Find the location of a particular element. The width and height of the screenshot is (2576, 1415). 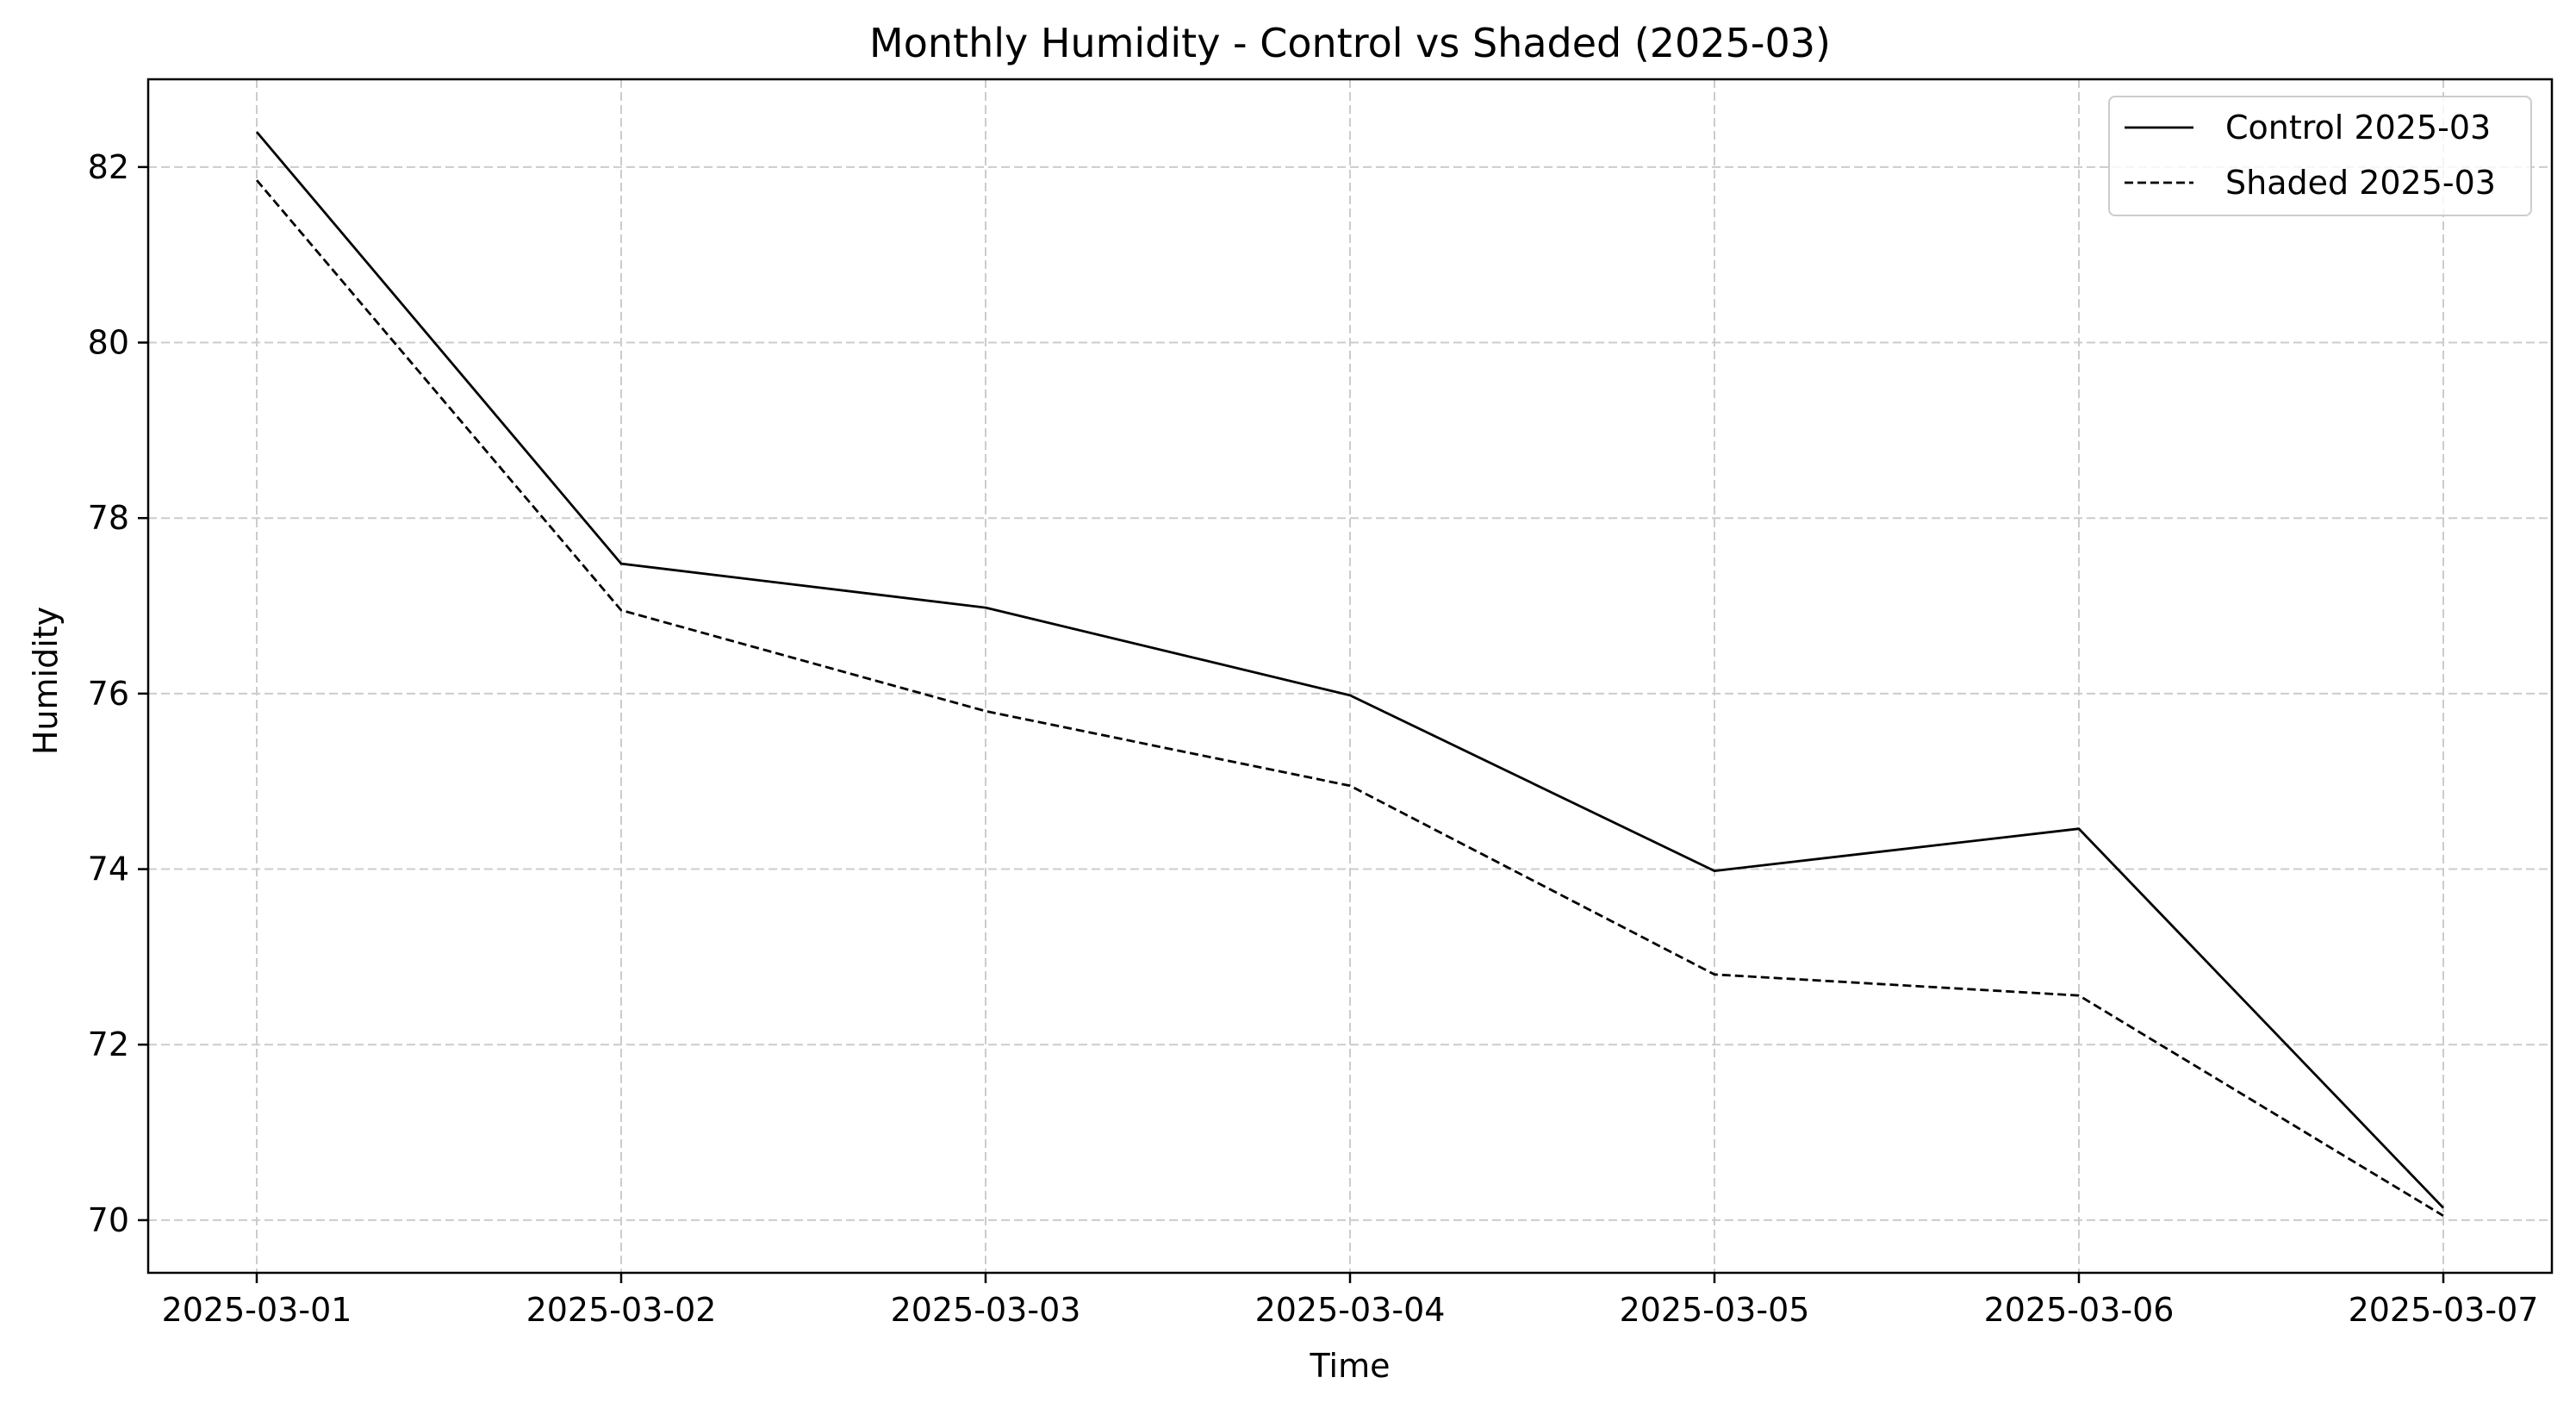

x-tick-label: 2025-03-06 is located at coordinates (2080, 1310).